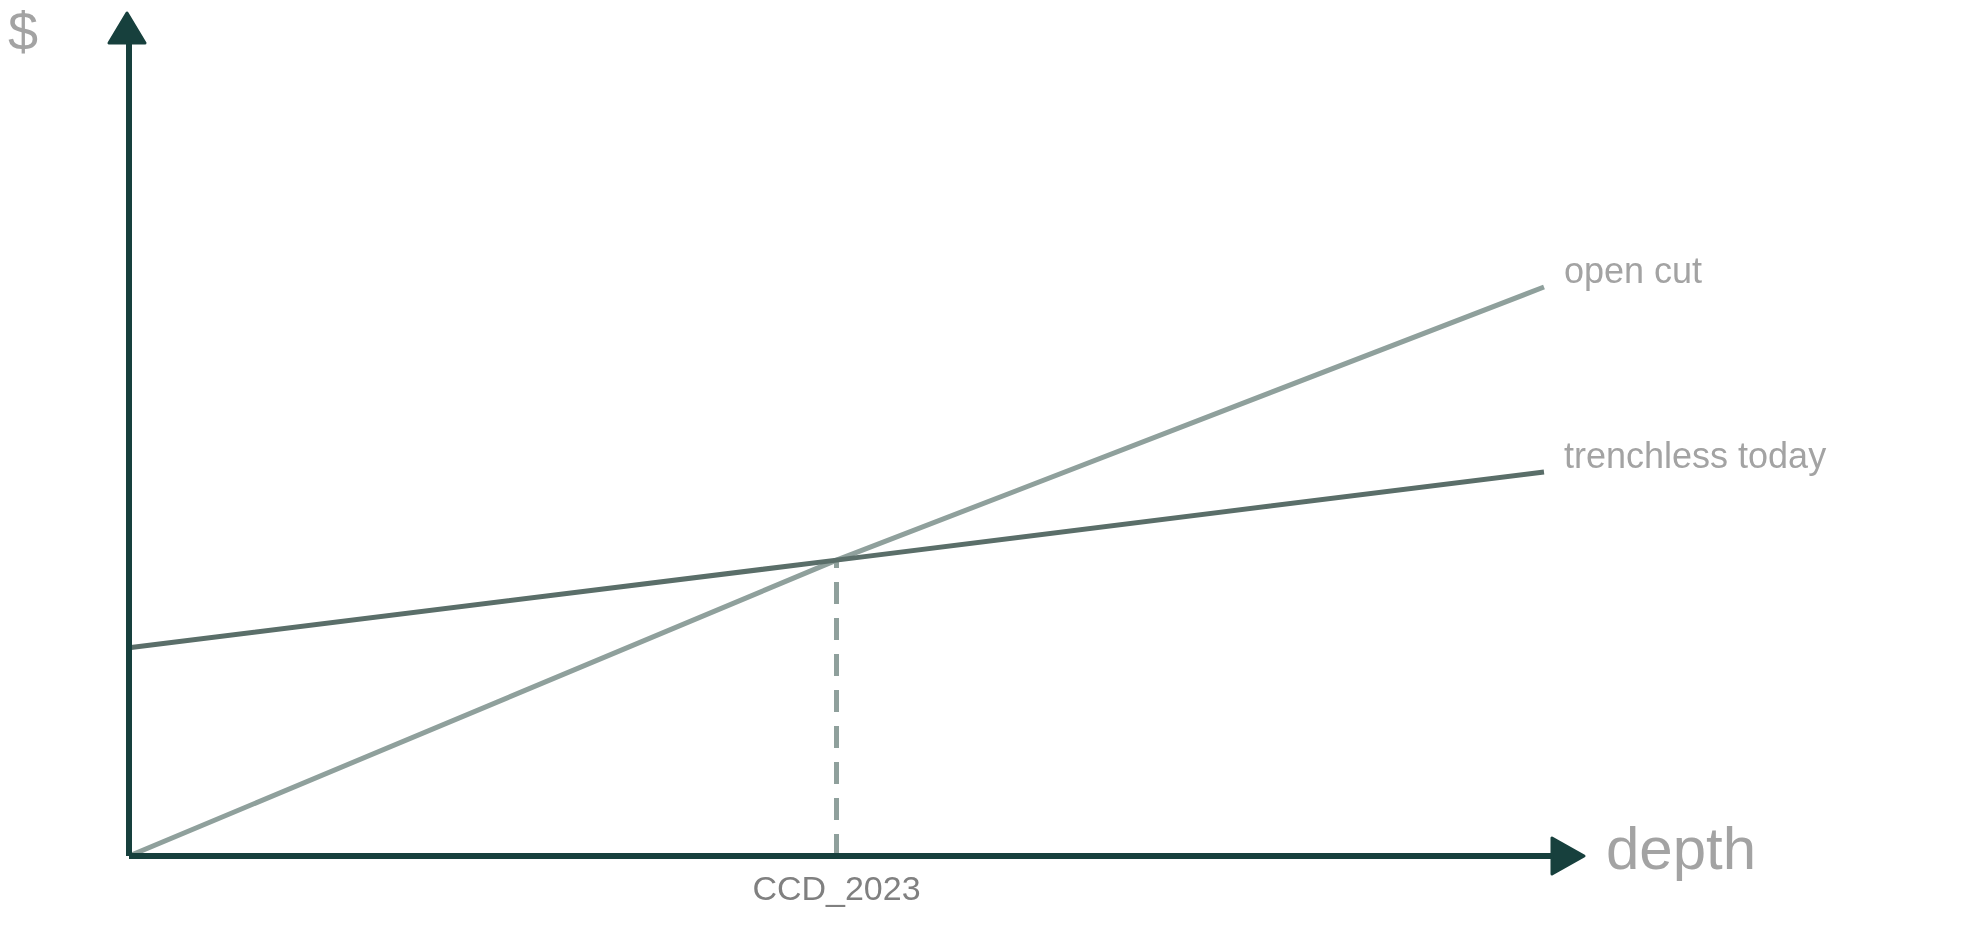 This screenshot has height=933, width=1965. I want to click on y-axis-title: $, so click(23, 31).